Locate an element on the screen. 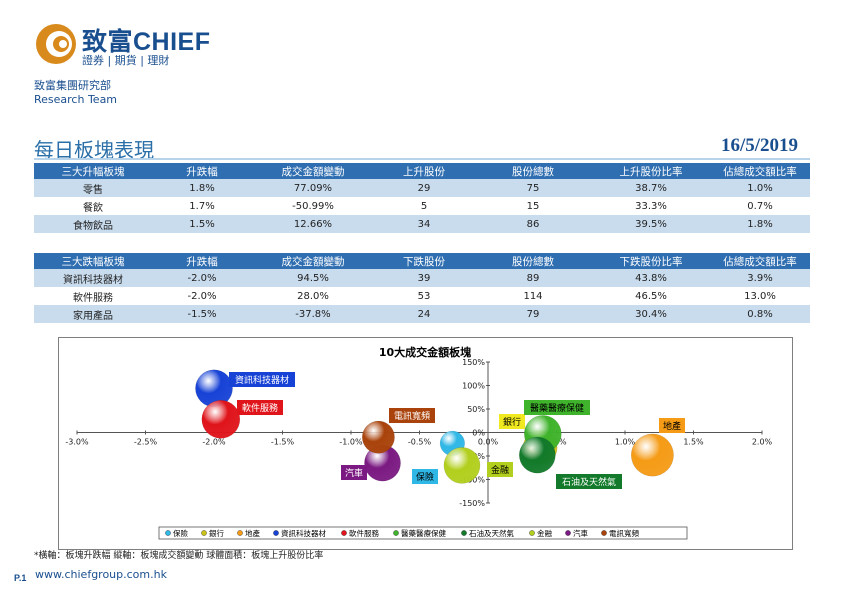 The image size is (842, 595). table-header: 上升股份 is located at coordinates (424, 171).